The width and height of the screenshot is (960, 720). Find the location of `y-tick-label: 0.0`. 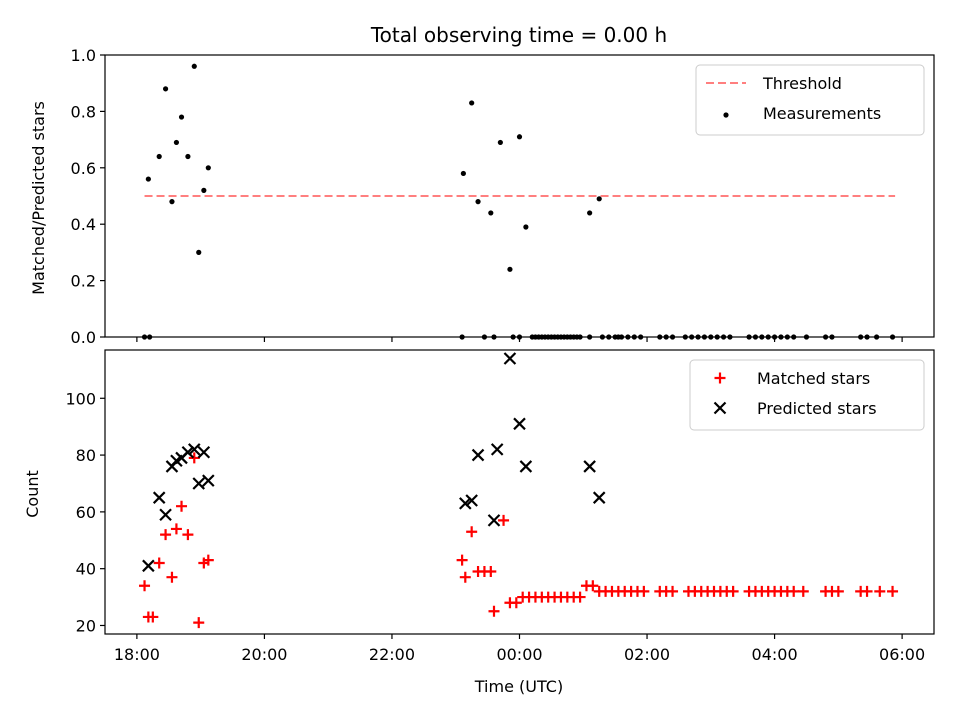

y-tick-label: 0.0 is located at coordinates (83, 337).